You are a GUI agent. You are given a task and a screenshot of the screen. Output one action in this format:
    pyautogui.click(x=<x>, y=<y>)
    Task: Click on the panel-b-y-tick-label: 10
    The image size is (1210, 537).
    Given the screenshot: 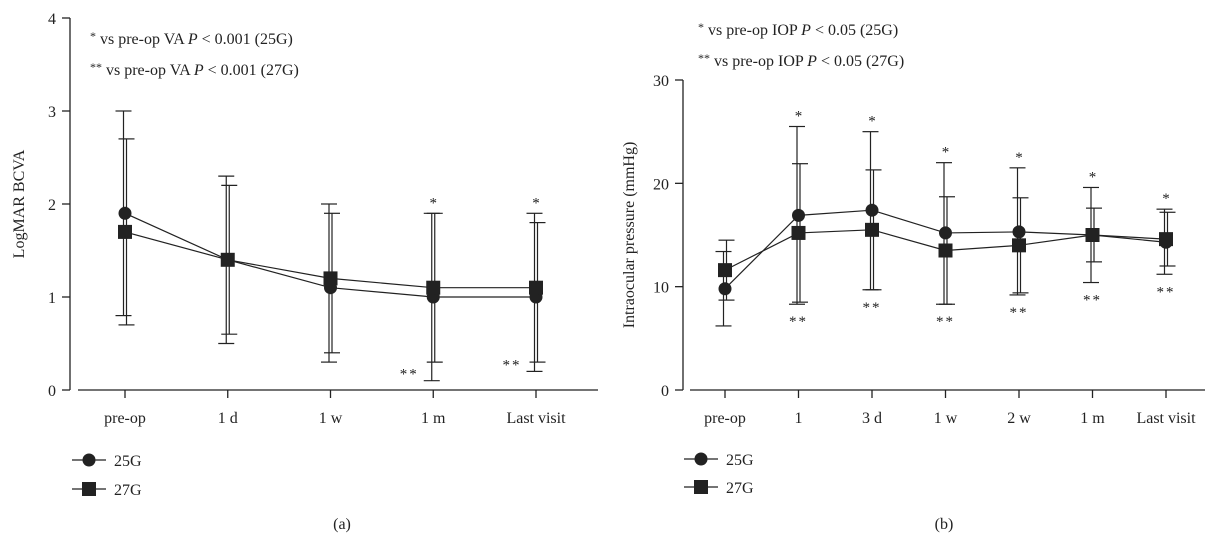 What is the action you would take?
    pyautogui.click(x=661, y=288)
    